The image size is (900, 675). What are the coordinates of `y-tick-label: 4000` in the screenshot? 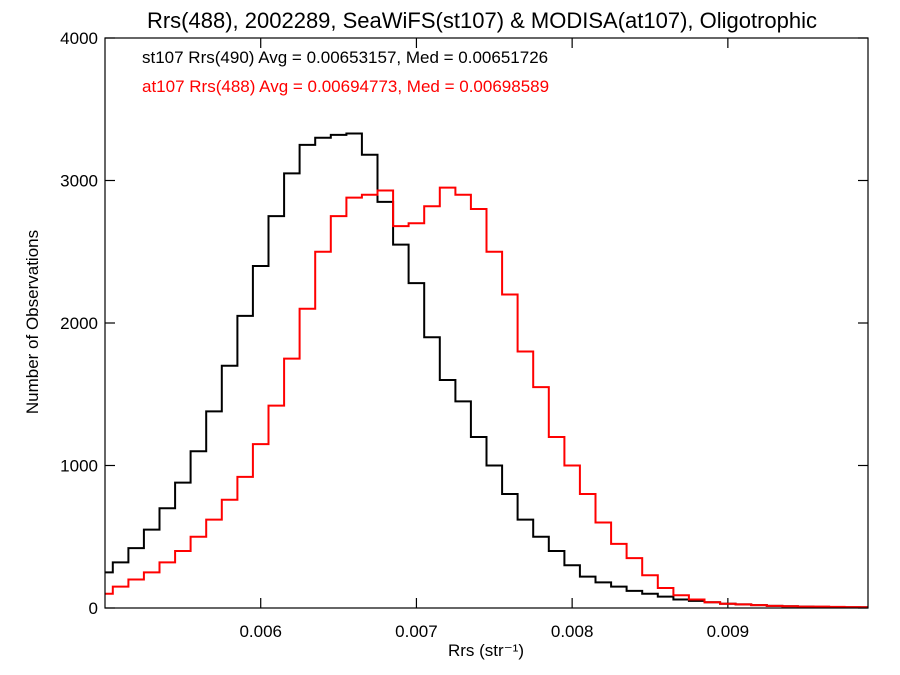 It's located at (79, 38).